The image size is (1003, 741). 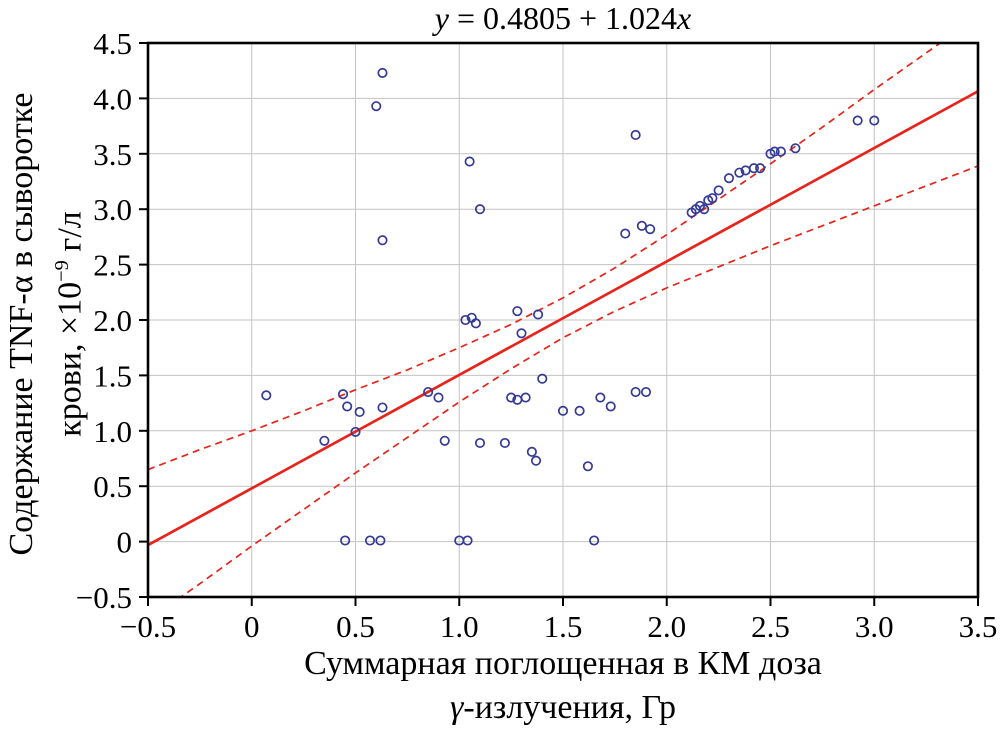 What do you see at coordinates (112, 375) in the screenshot?
I see `y-tick-label: 1.5` at bounding box center [112, 375].